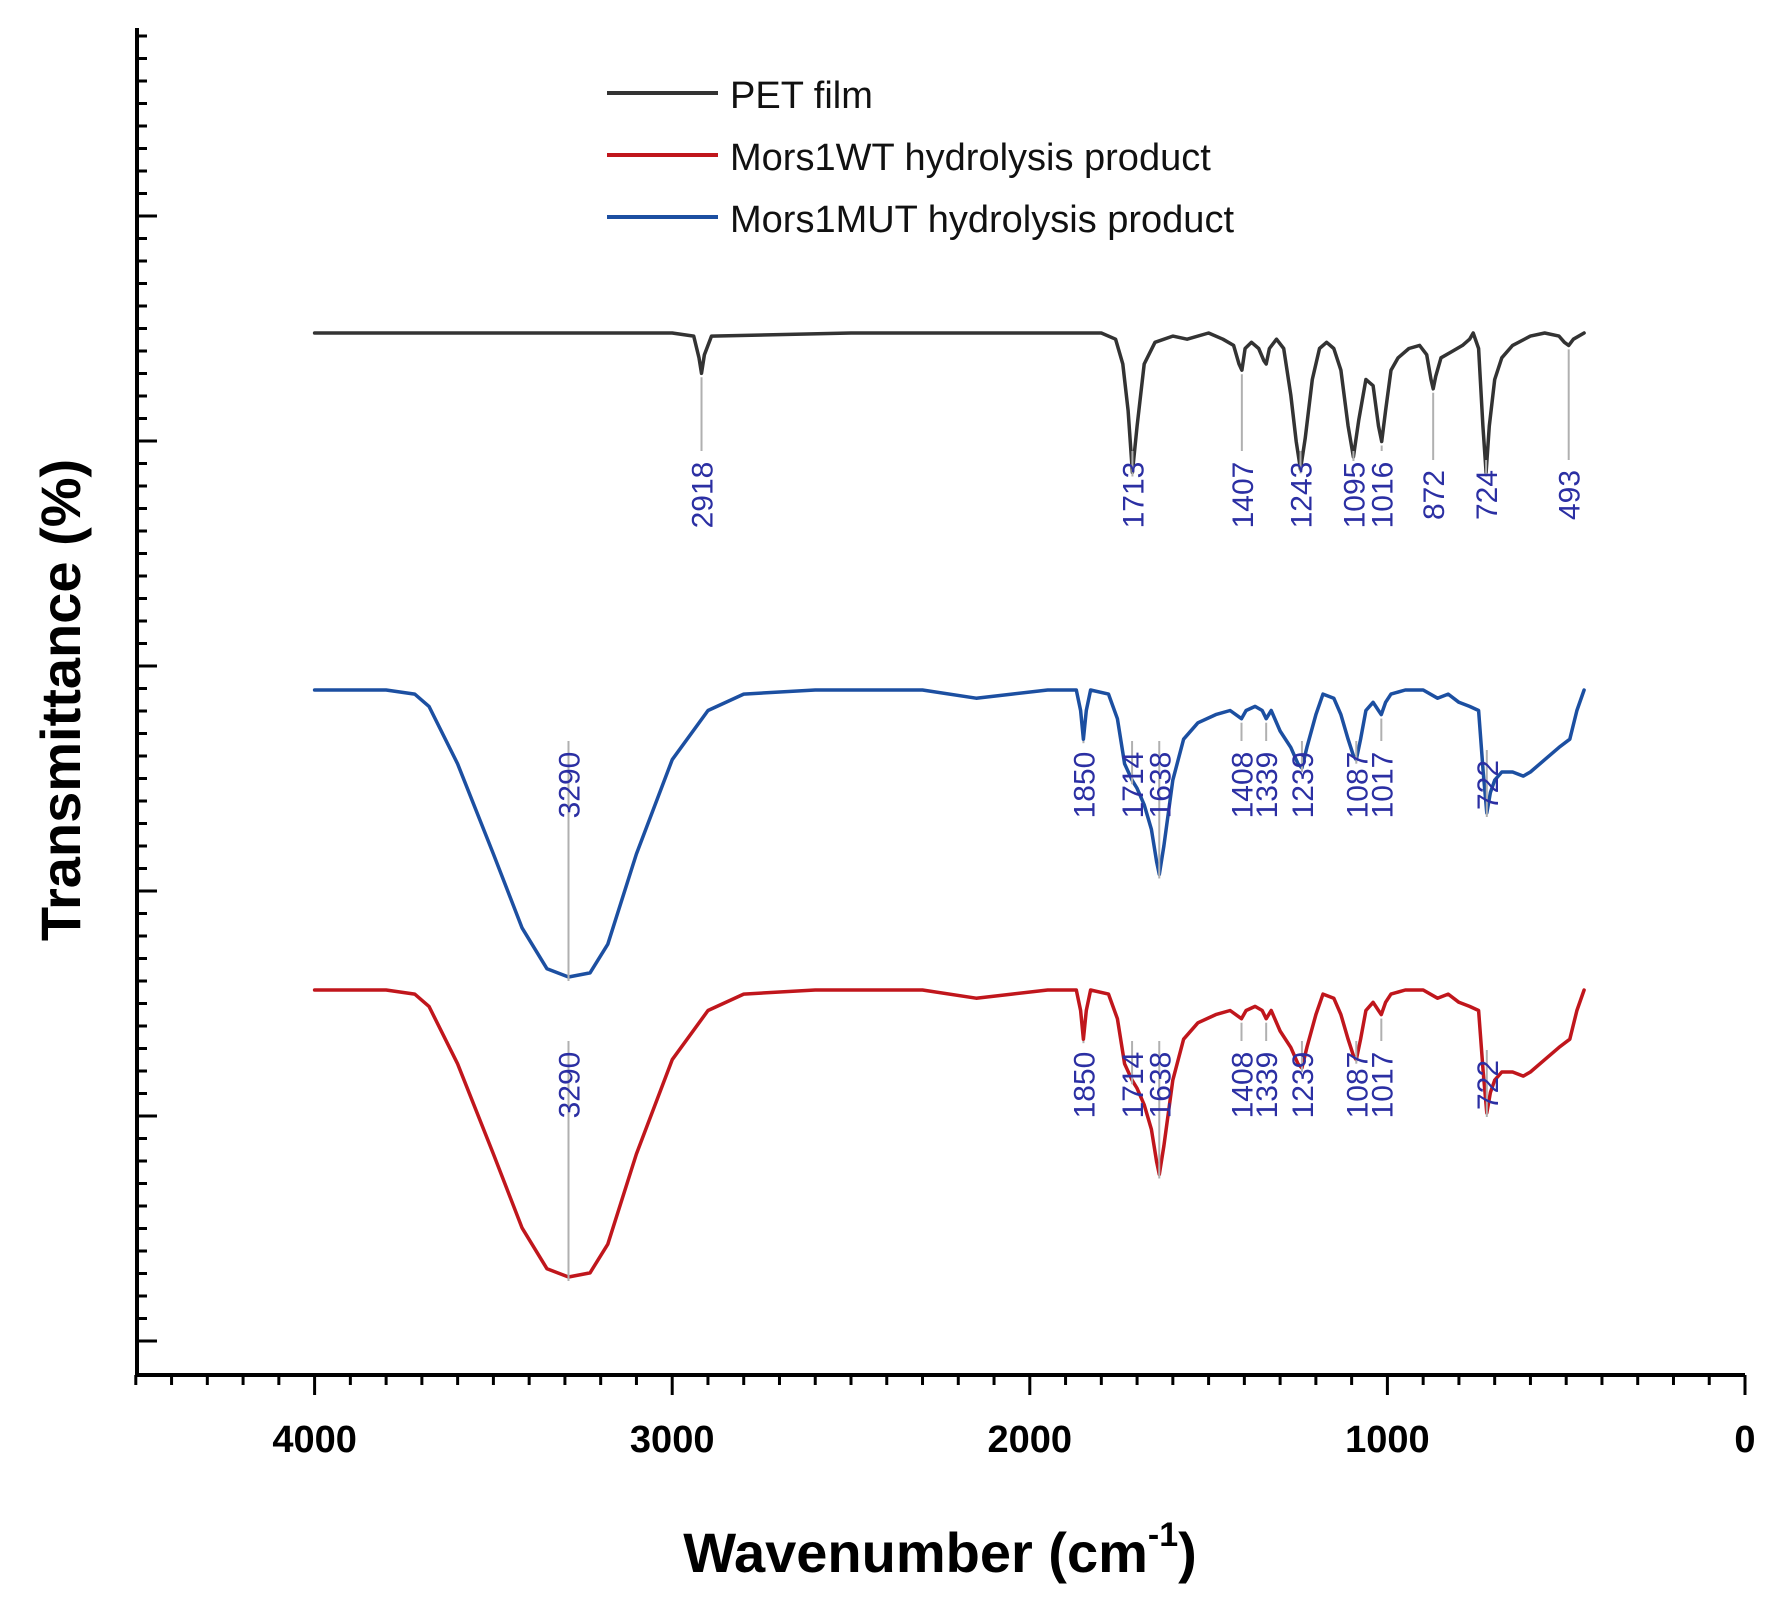 The height and width of the screenshot is (1608, 1774). What do you see at coordinates (970, 158) in the screenshot?
I see `legend-label-wt: Mors1WT hydrolysis product` at bounding box center [970, 158].